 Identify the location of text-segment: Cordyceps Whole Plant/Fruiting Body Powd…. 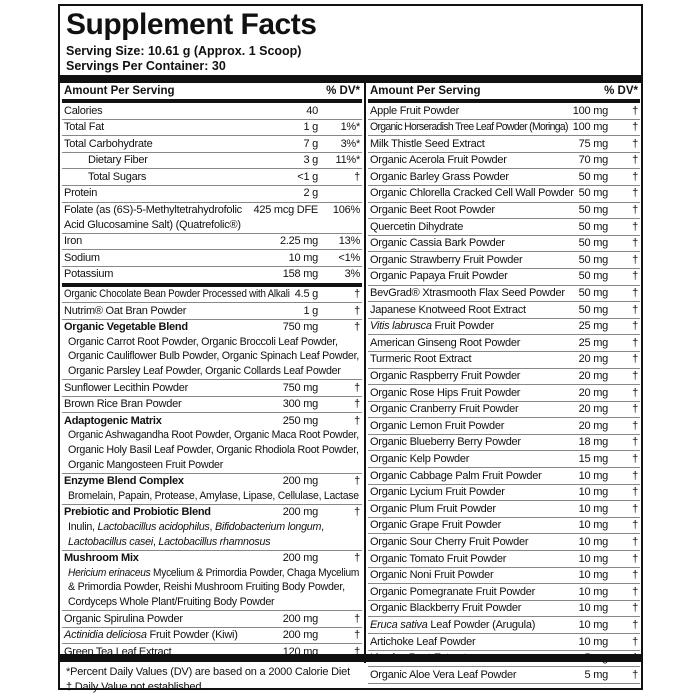
(171, 601).